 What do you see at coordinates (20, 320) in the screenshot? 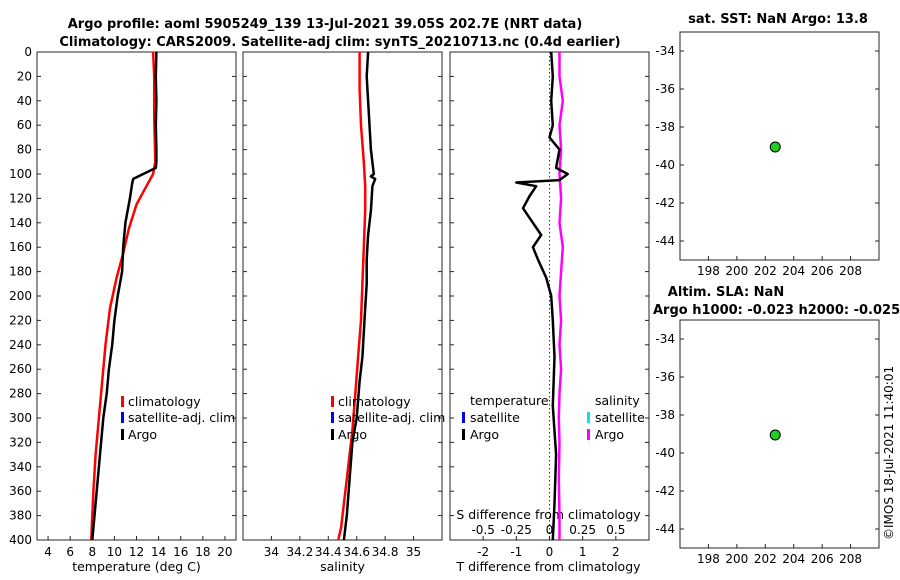
I see `depth-tick-label: 220` at bounding box center [20, 320].